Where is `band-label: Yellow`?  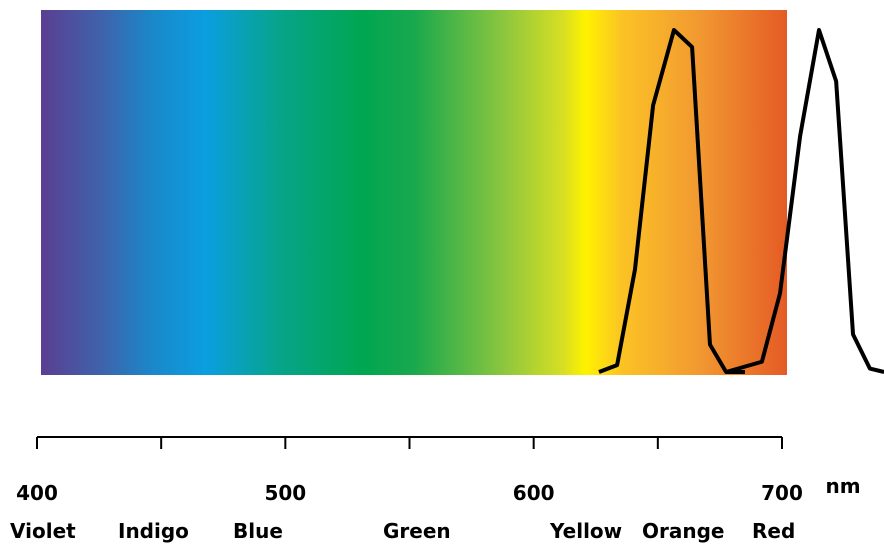
band-label: Yellow is located at coordinates (585, 531).